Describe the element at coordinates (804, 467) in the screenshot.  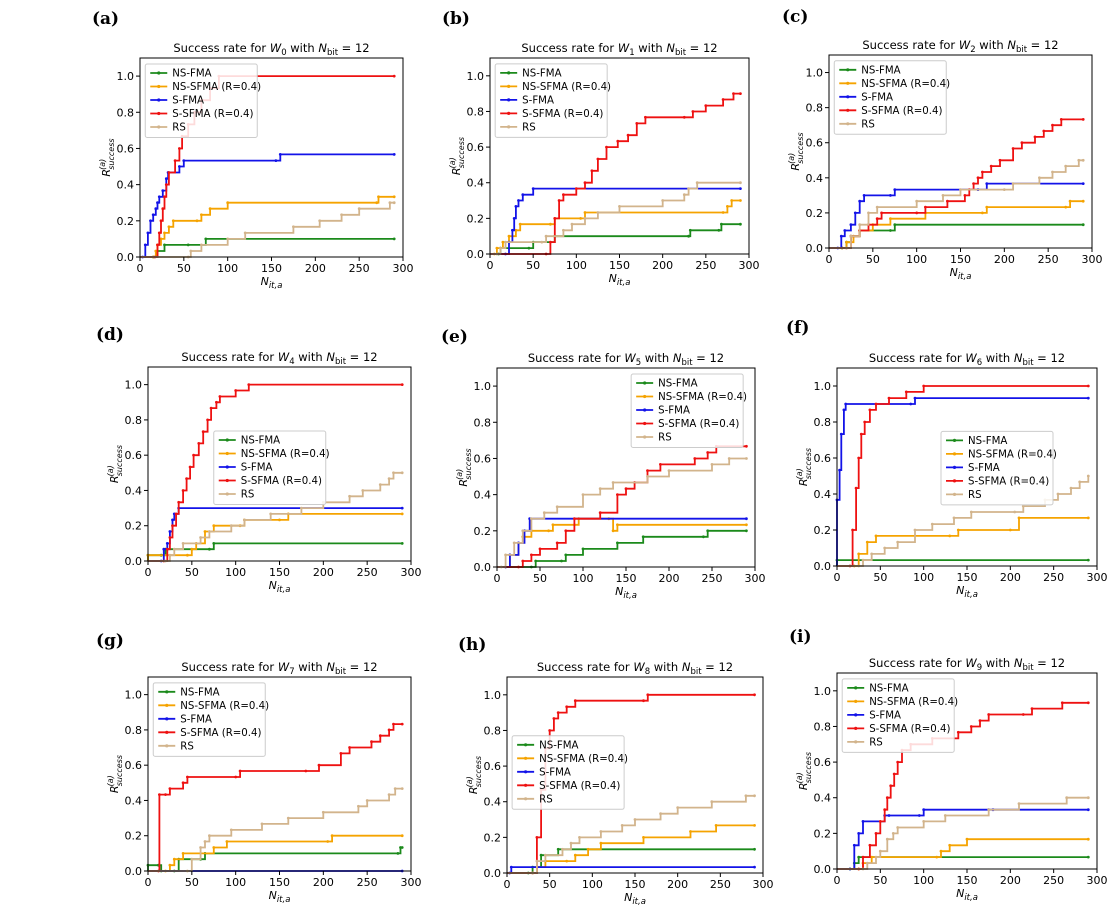
I see `y-axis-label: R(a)success` at that location.